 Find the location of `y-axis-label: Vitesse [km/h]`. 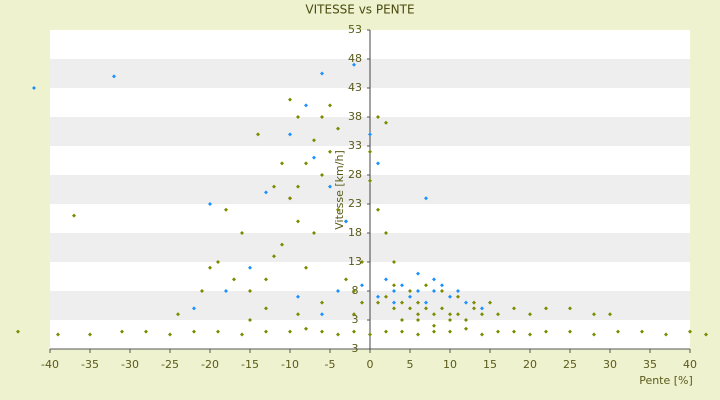

y-axis-label: Vitesse [km/h] is located at coordinates (339, 190).